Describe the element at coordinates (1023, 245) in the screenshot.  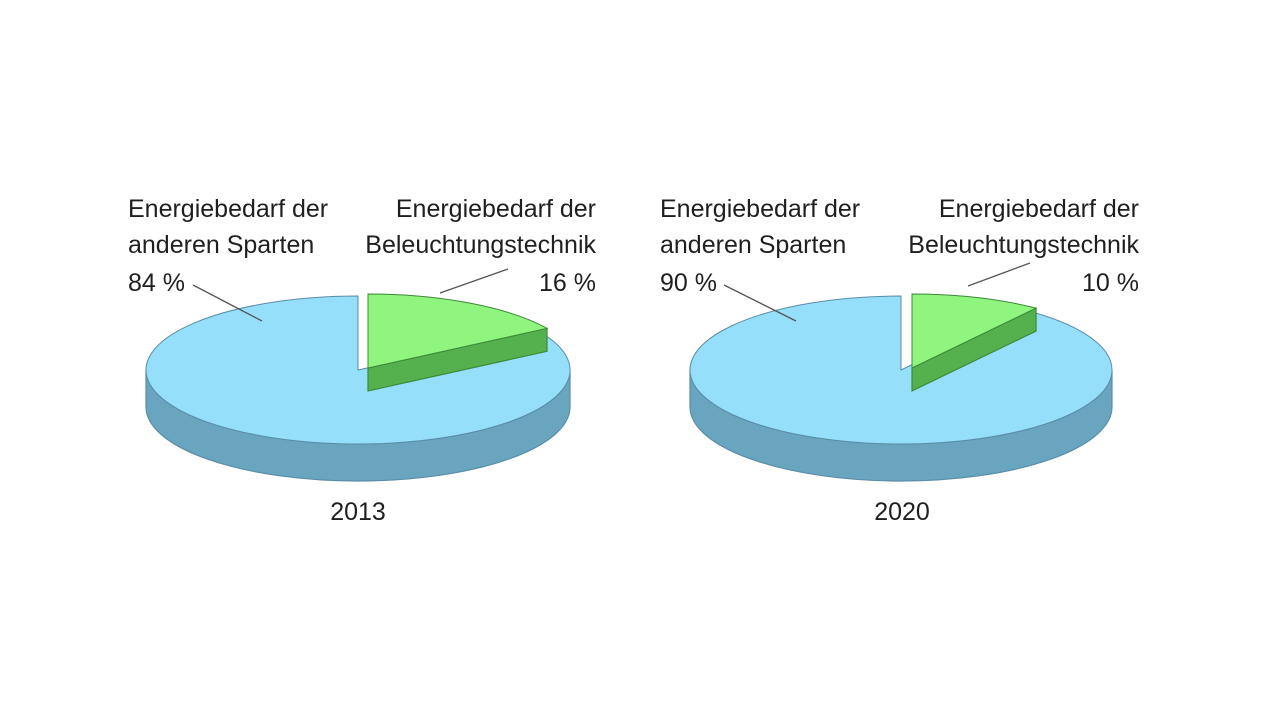
I see `label-lighting-2020-line2: Beleuchtungstechnik` at that location.